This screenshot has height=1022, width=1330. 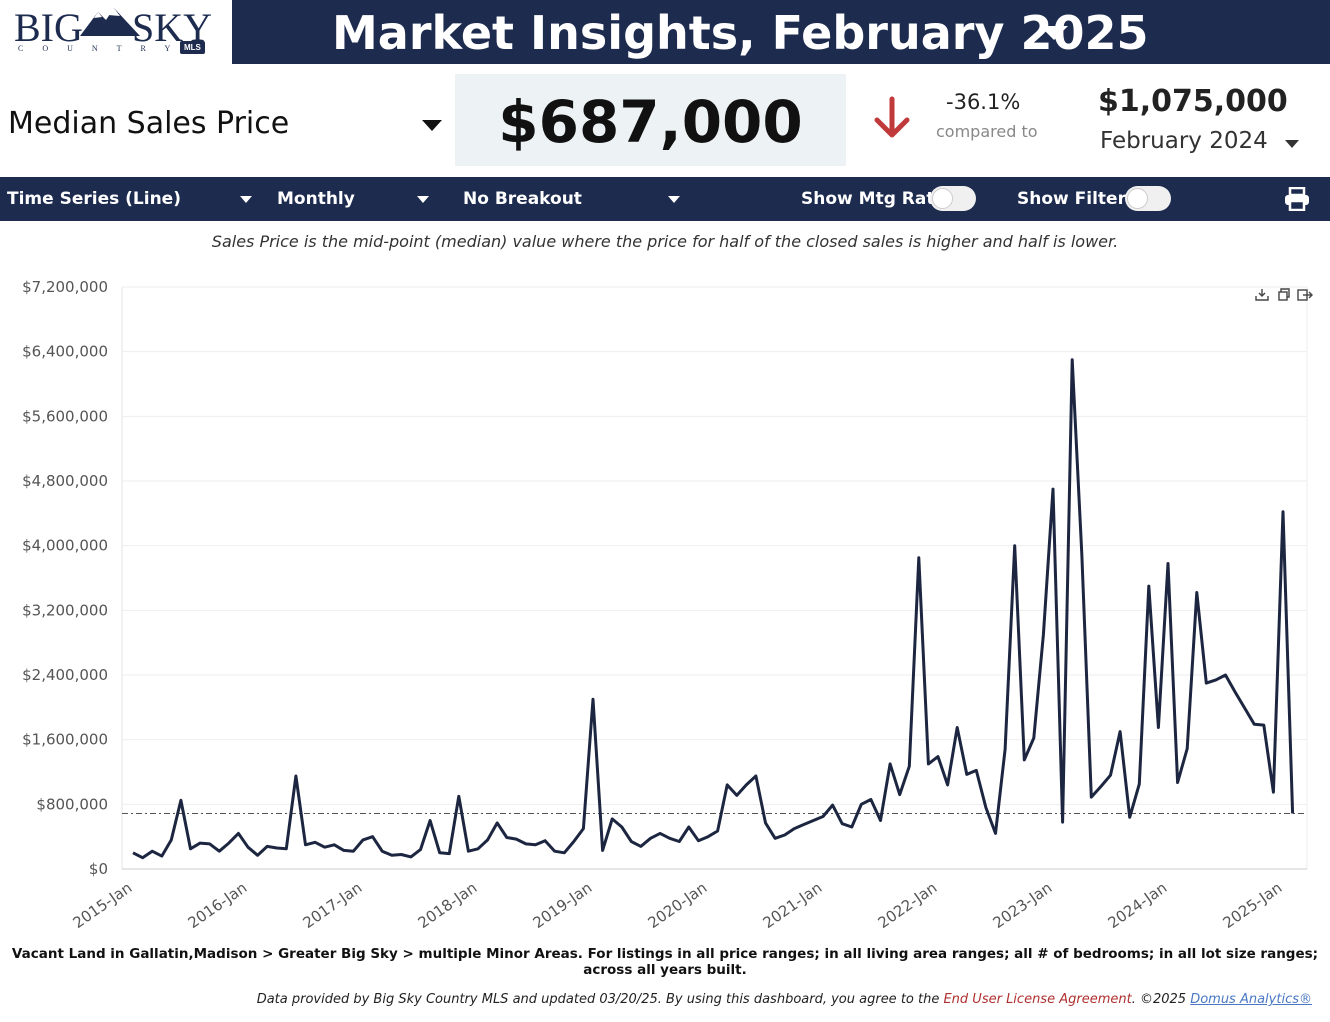 I want to click on y-tick-label: $7,200,000, so click(x=65, y=287).